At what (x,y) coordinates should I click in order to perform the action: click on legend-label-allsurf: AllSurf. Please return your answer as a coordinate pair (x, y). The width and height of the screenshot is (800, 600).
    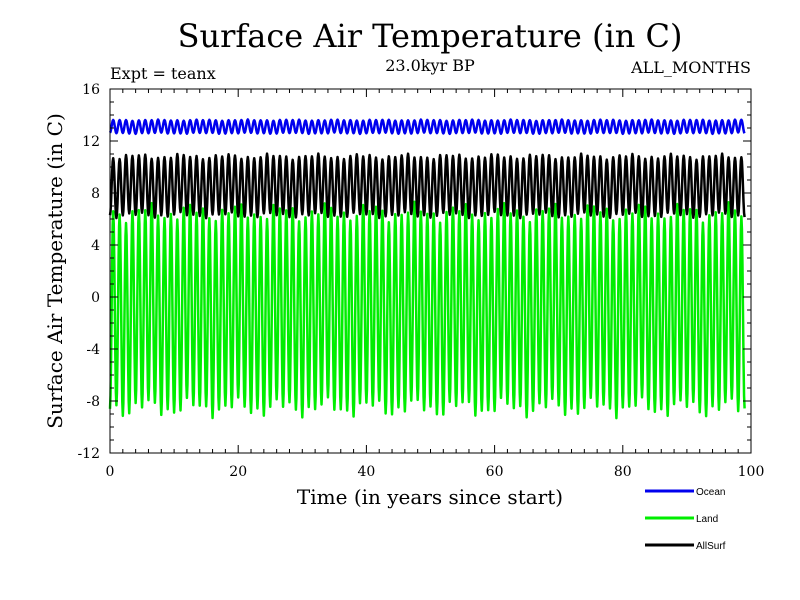
    Looking at the image, I should click on (711, 546).